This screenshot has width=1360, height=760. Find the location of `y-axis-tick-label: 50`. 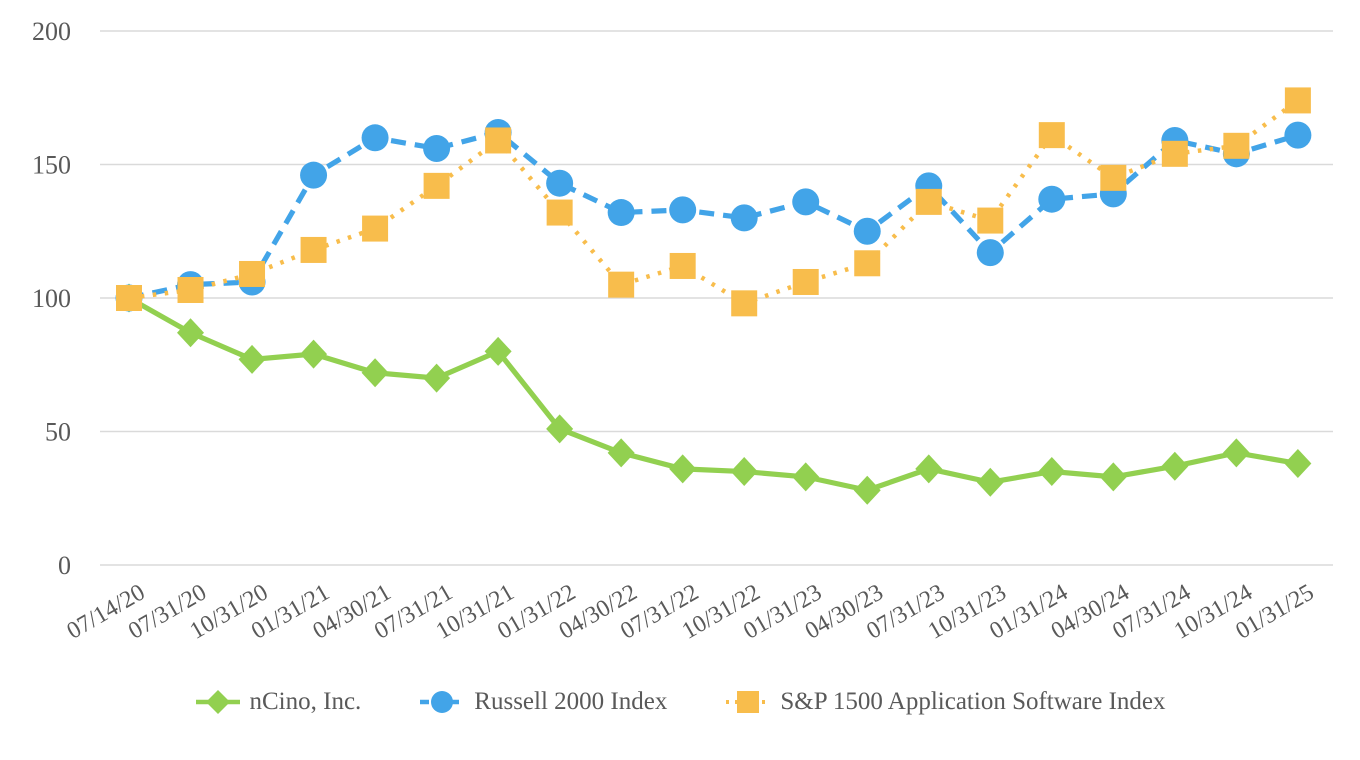

y-axis-tick-label: 50 is located at coordinates (58, 432).